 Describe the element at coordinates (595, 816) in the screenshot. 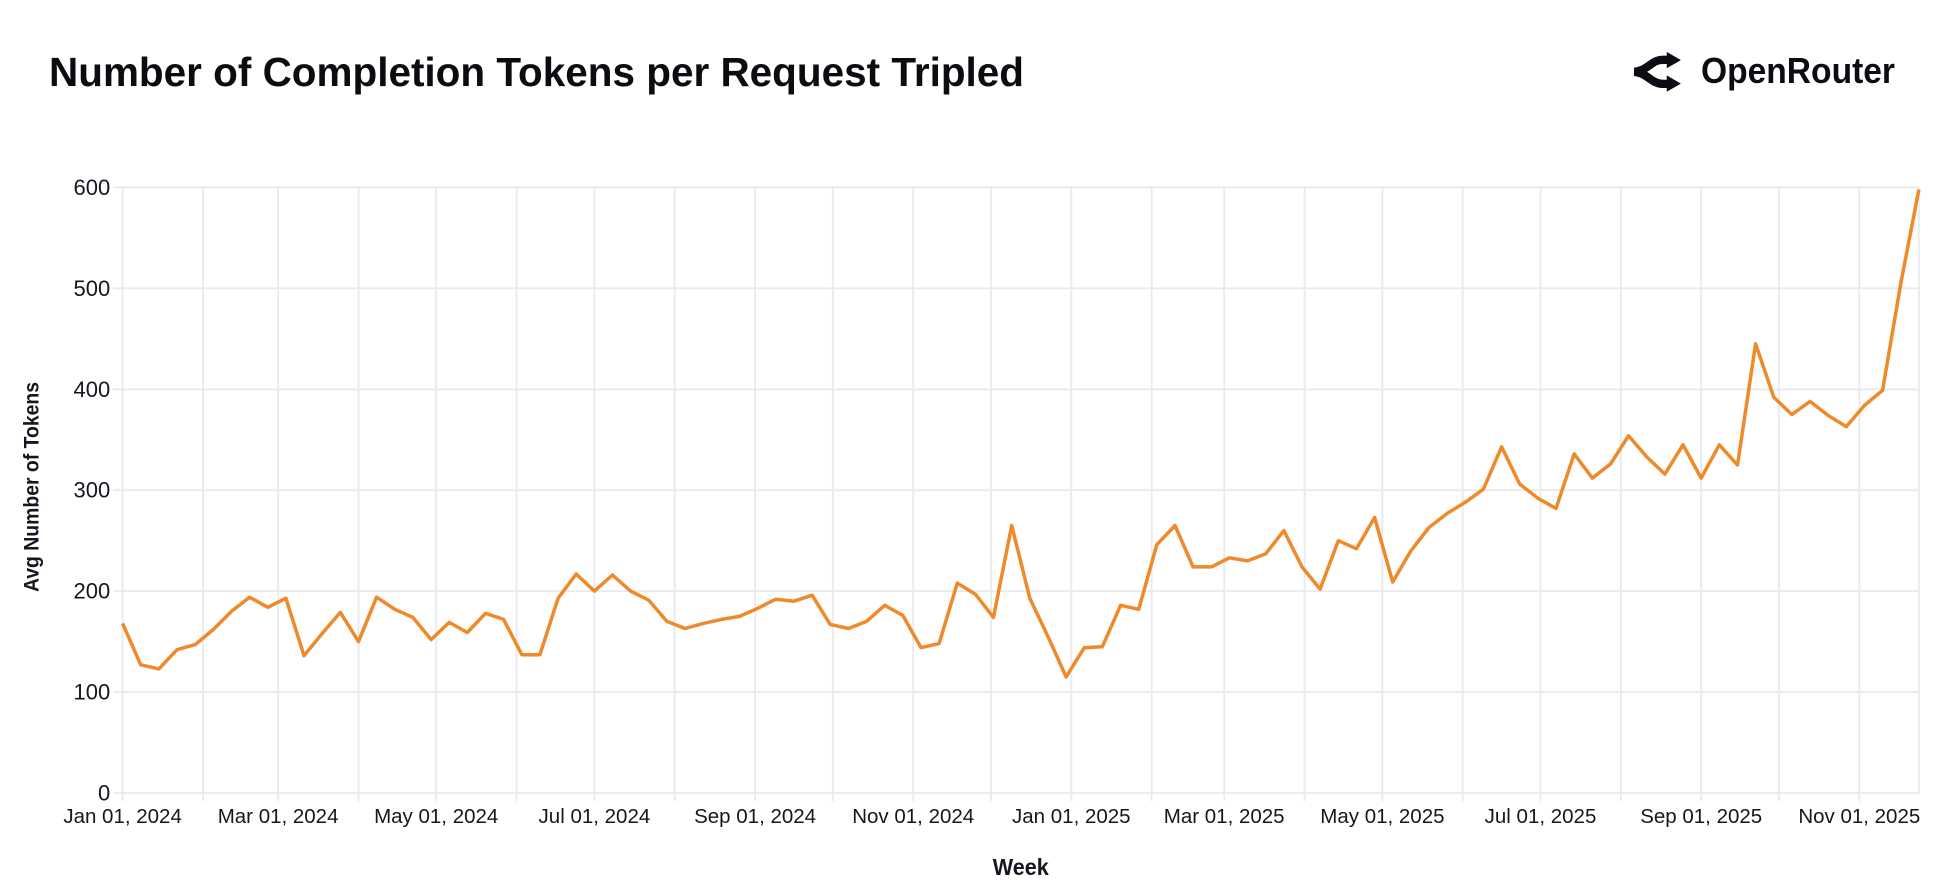

I see `svg-text: Jul 01, 2024` at that location.